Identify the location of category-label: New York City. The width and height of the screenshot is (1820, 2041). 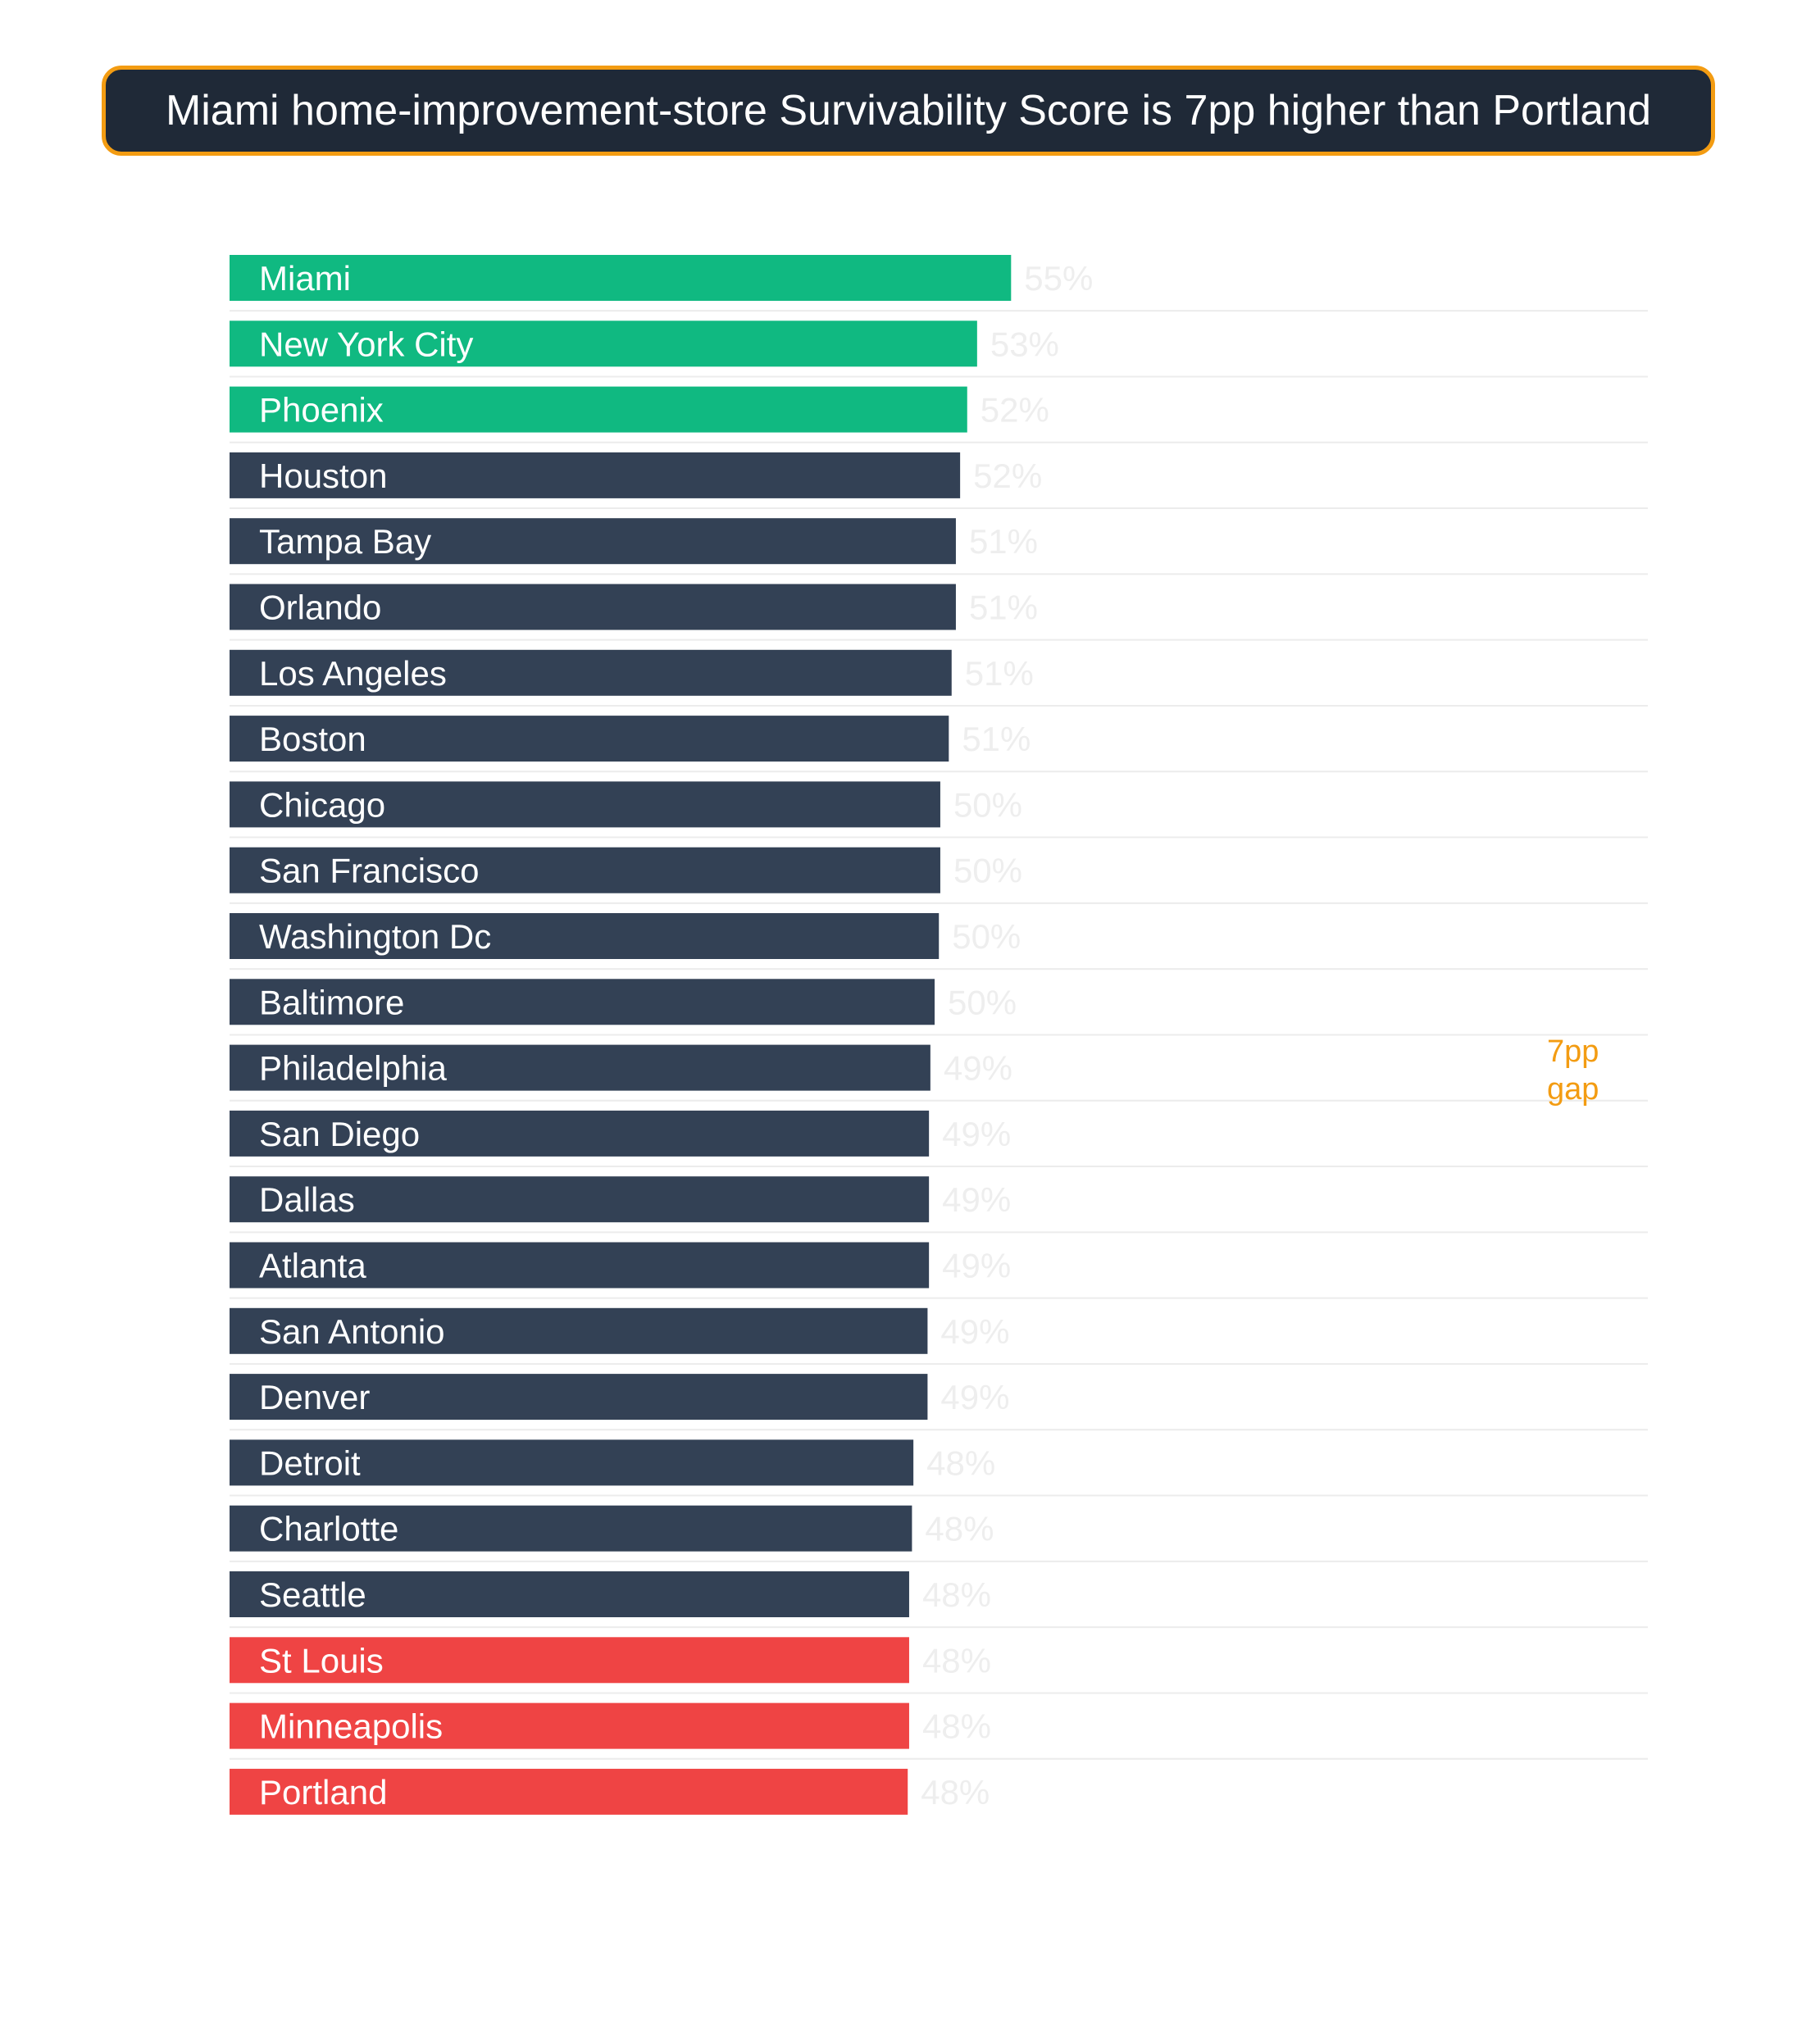
(366, 344).